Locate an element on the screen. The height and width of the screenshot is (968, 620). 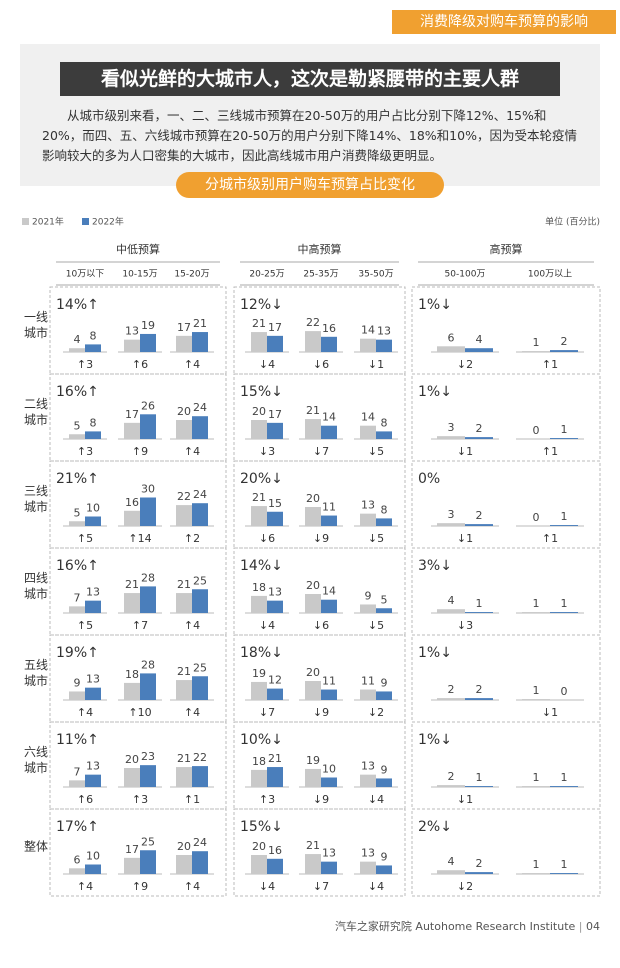
change-label: ↓6 is located at coordinates (267, 538).